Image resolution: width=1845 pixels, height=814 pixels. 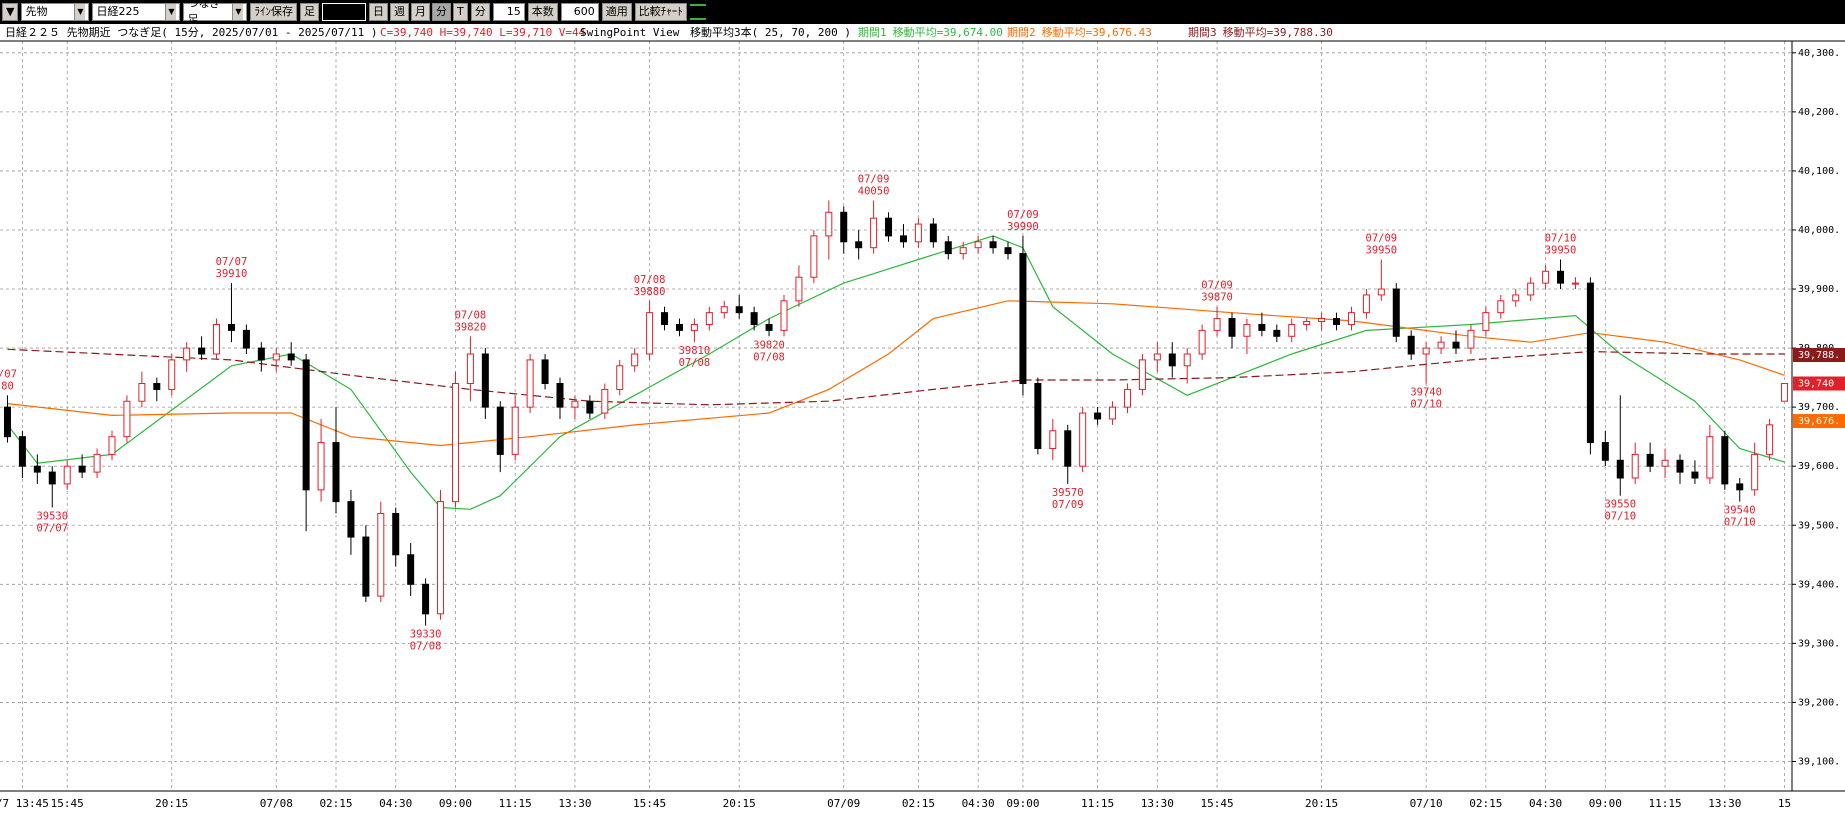 What do you see at coordinates (460, 12) in the screenshot?
I see `period-button: T` at bounding box center [460, 12].